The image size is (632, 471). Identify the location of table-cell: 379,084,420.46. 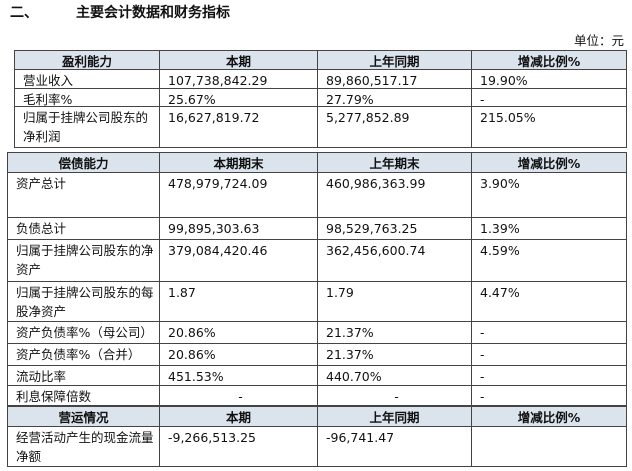
(239, 261).